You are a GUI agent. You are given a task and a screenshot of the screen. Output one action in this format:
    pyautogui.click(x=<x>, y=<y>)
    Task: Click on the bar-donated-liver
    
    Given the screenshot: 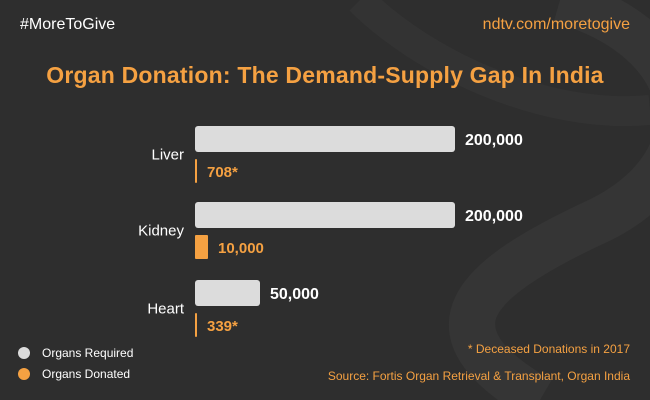 What is the action you would take?
    pyautogui.click(x=196, y=171)
    